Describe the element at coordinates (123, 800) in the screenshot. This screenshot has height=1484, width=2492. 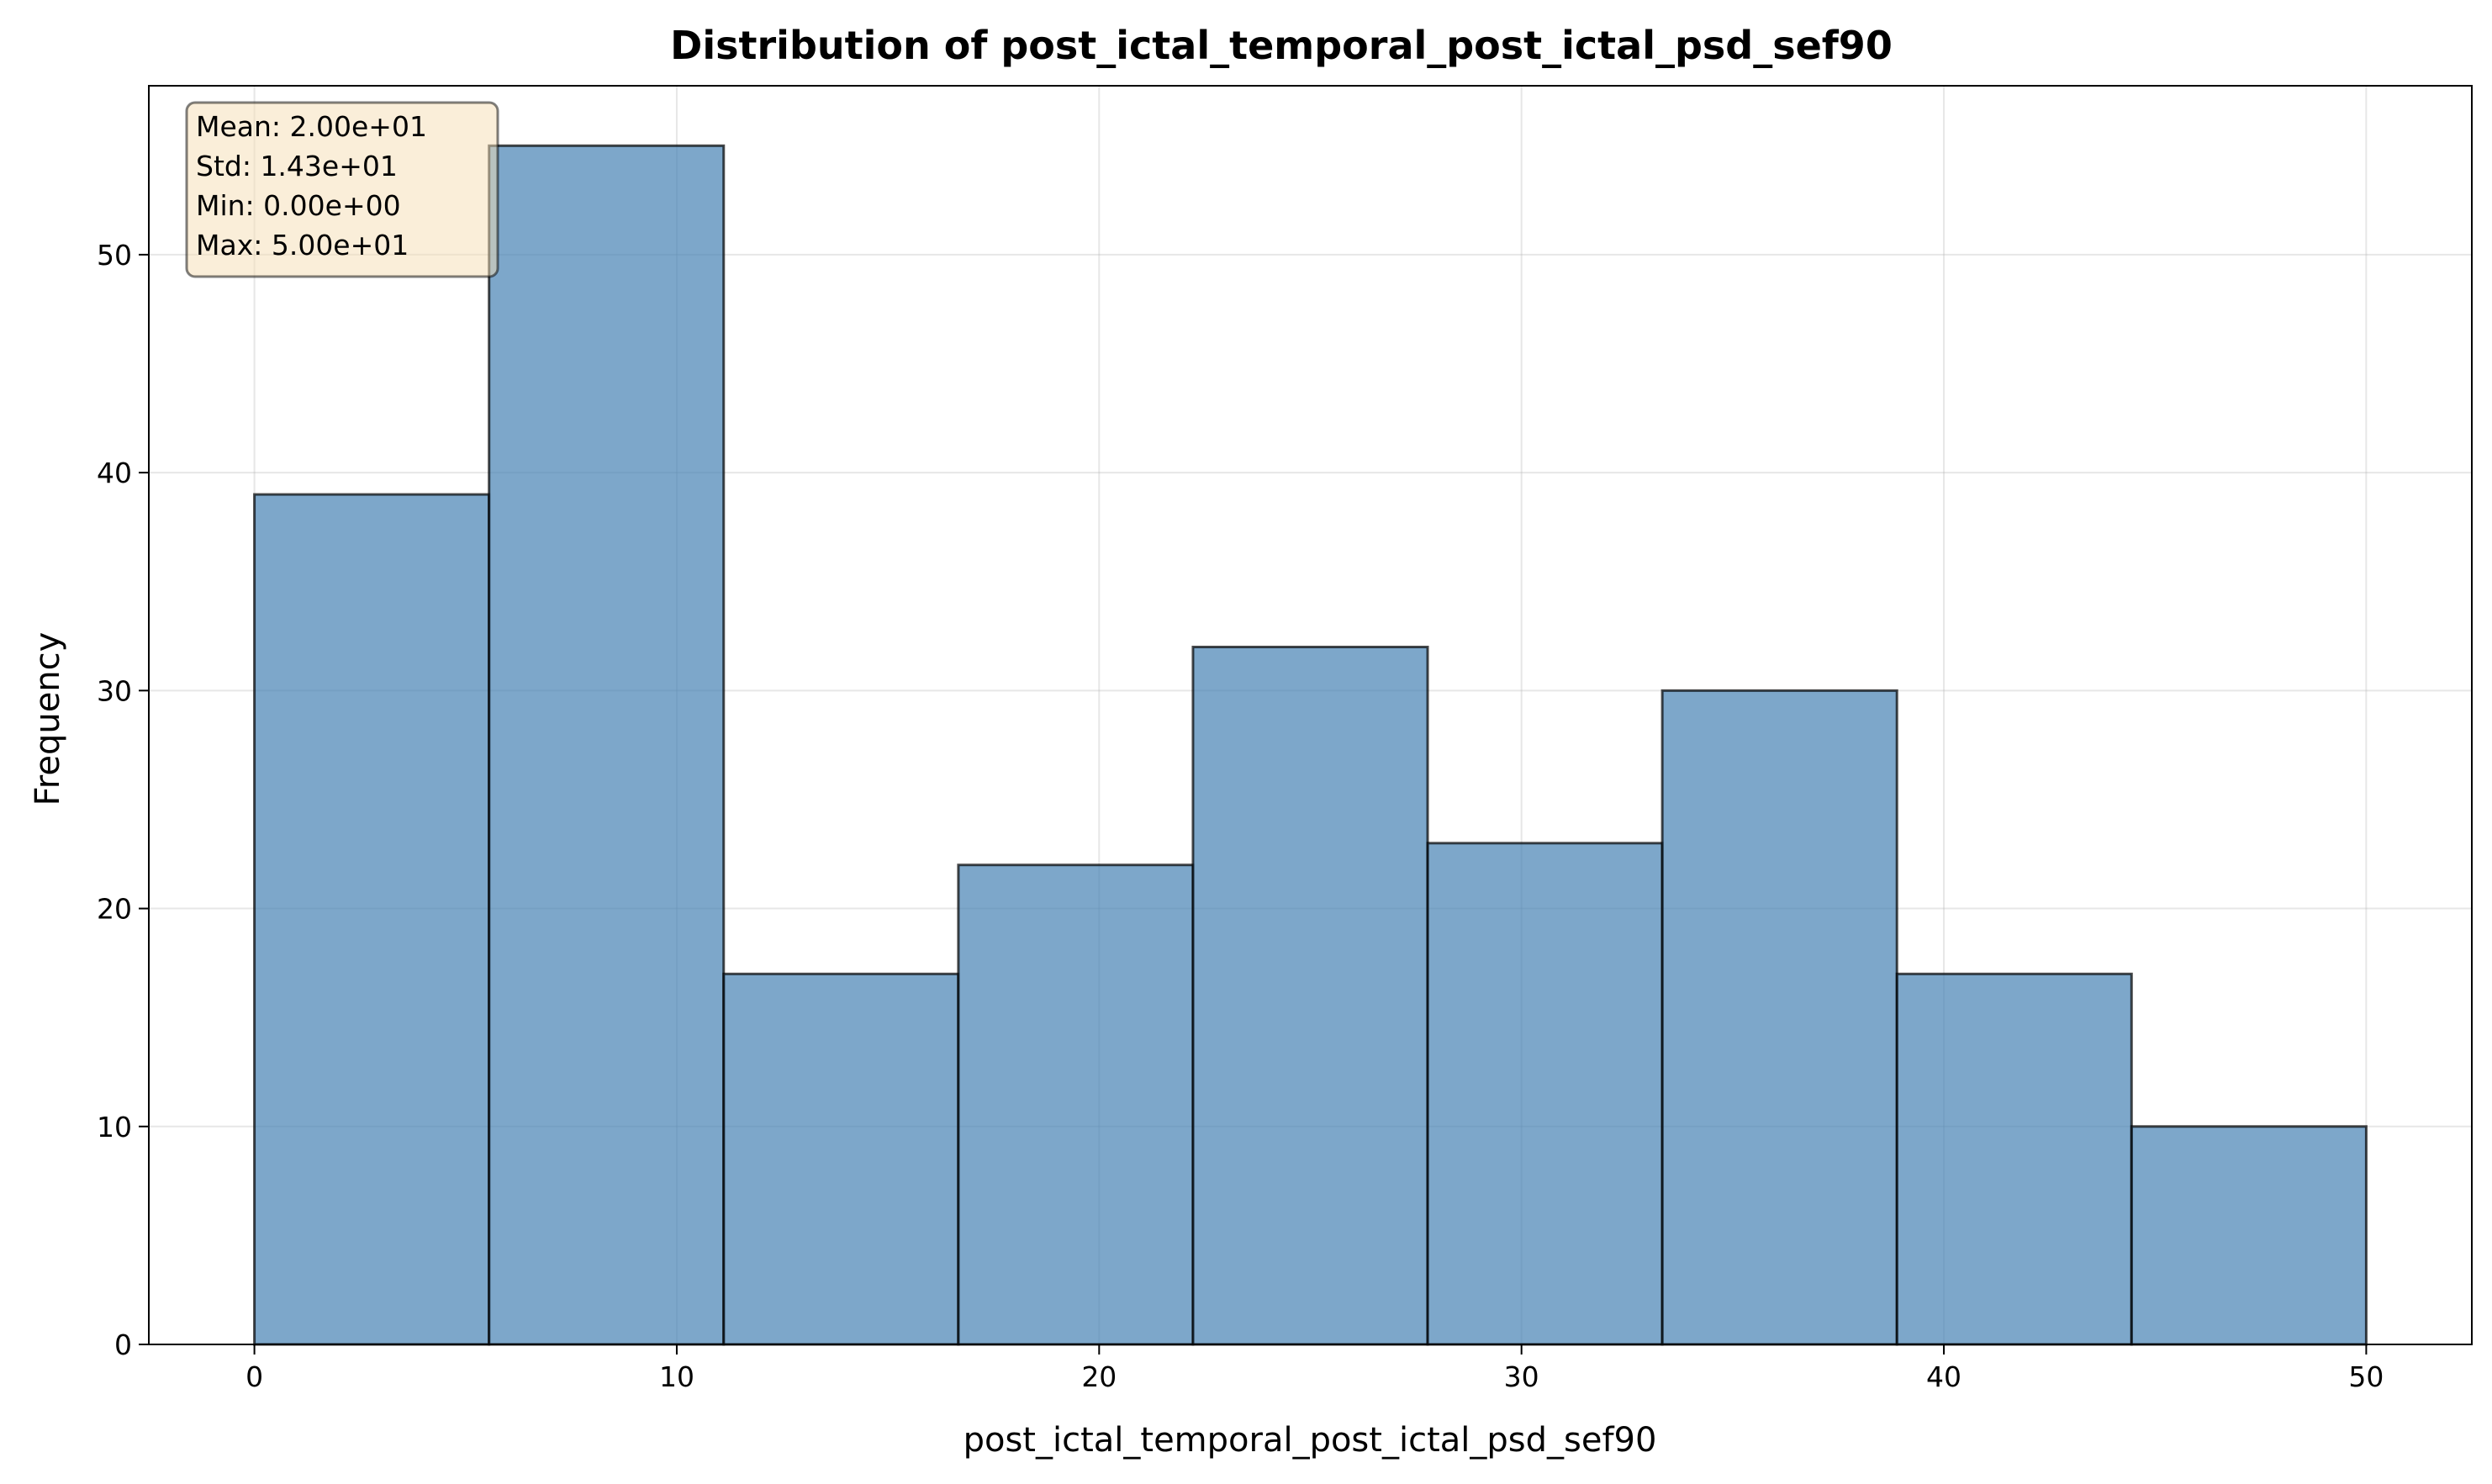
I see `y-axis-ticks: 0 10 20 30 40 50` at that location.